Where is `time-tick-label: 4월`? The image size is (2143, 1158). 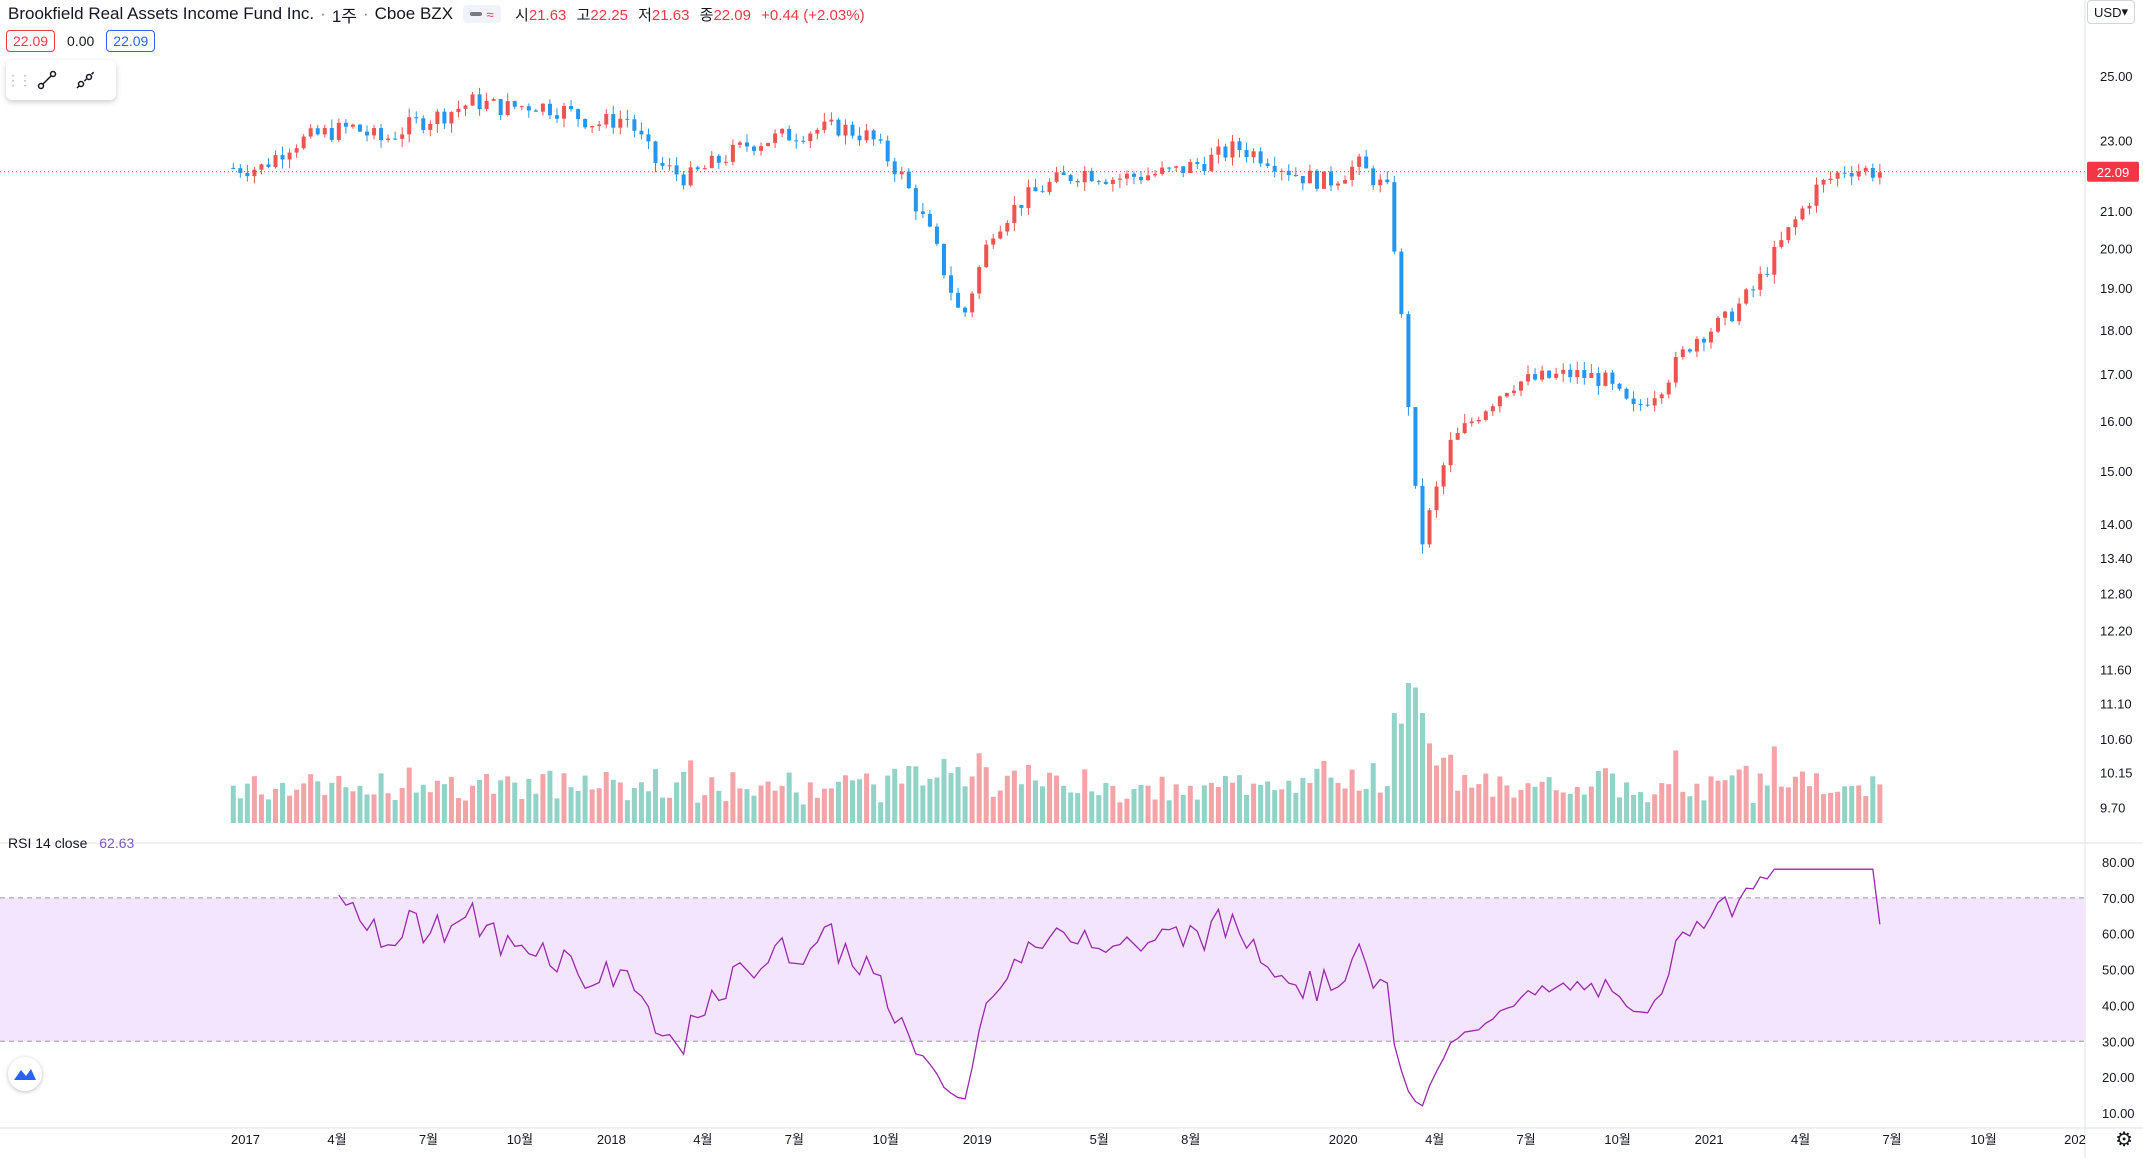
time-tick-label: 4월 is located at coordinates (336, 1139).